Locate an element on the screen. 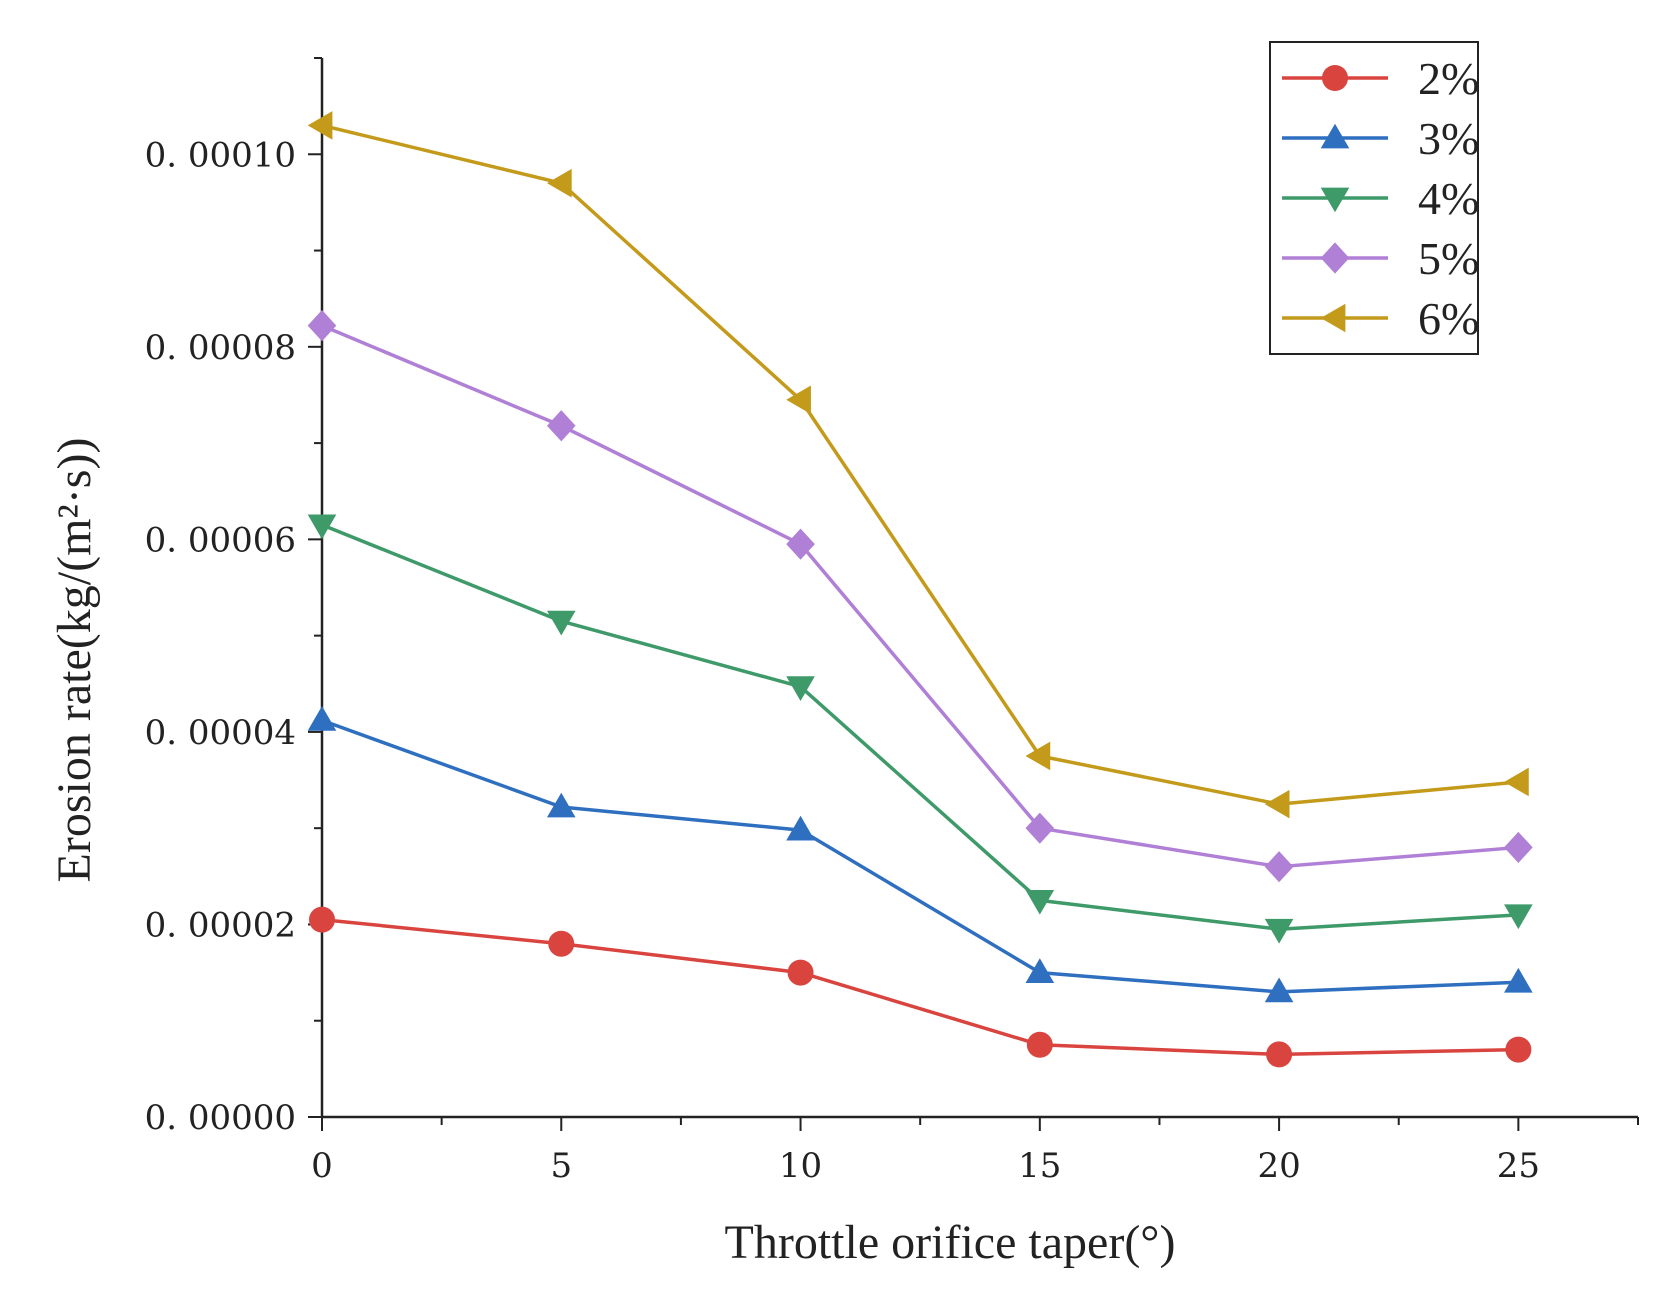 Image resolution: width=1659 pixels, height=1305 pixels. legend-item: 2% is located at coordinates (1380, 78).